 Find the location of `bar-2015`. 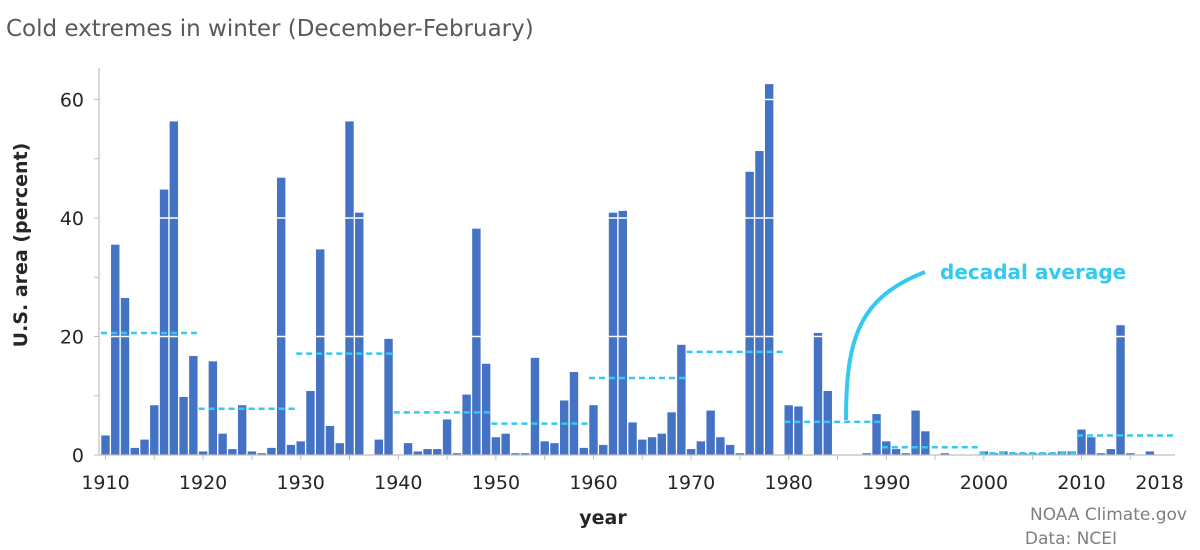

bar-2015 is located at coordinates (1130, 454).